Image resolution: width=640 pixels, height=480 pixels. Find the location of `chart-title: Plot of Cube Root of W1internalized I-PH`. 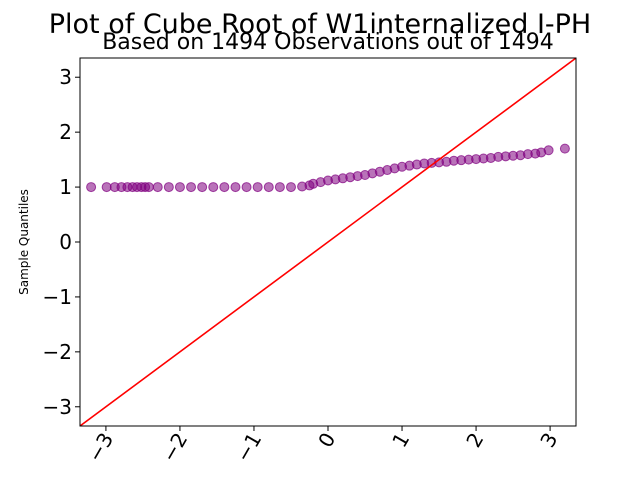

chart-title: Plot of Cube Root of W1internalized I-PH is located at coordinates (320, 24).